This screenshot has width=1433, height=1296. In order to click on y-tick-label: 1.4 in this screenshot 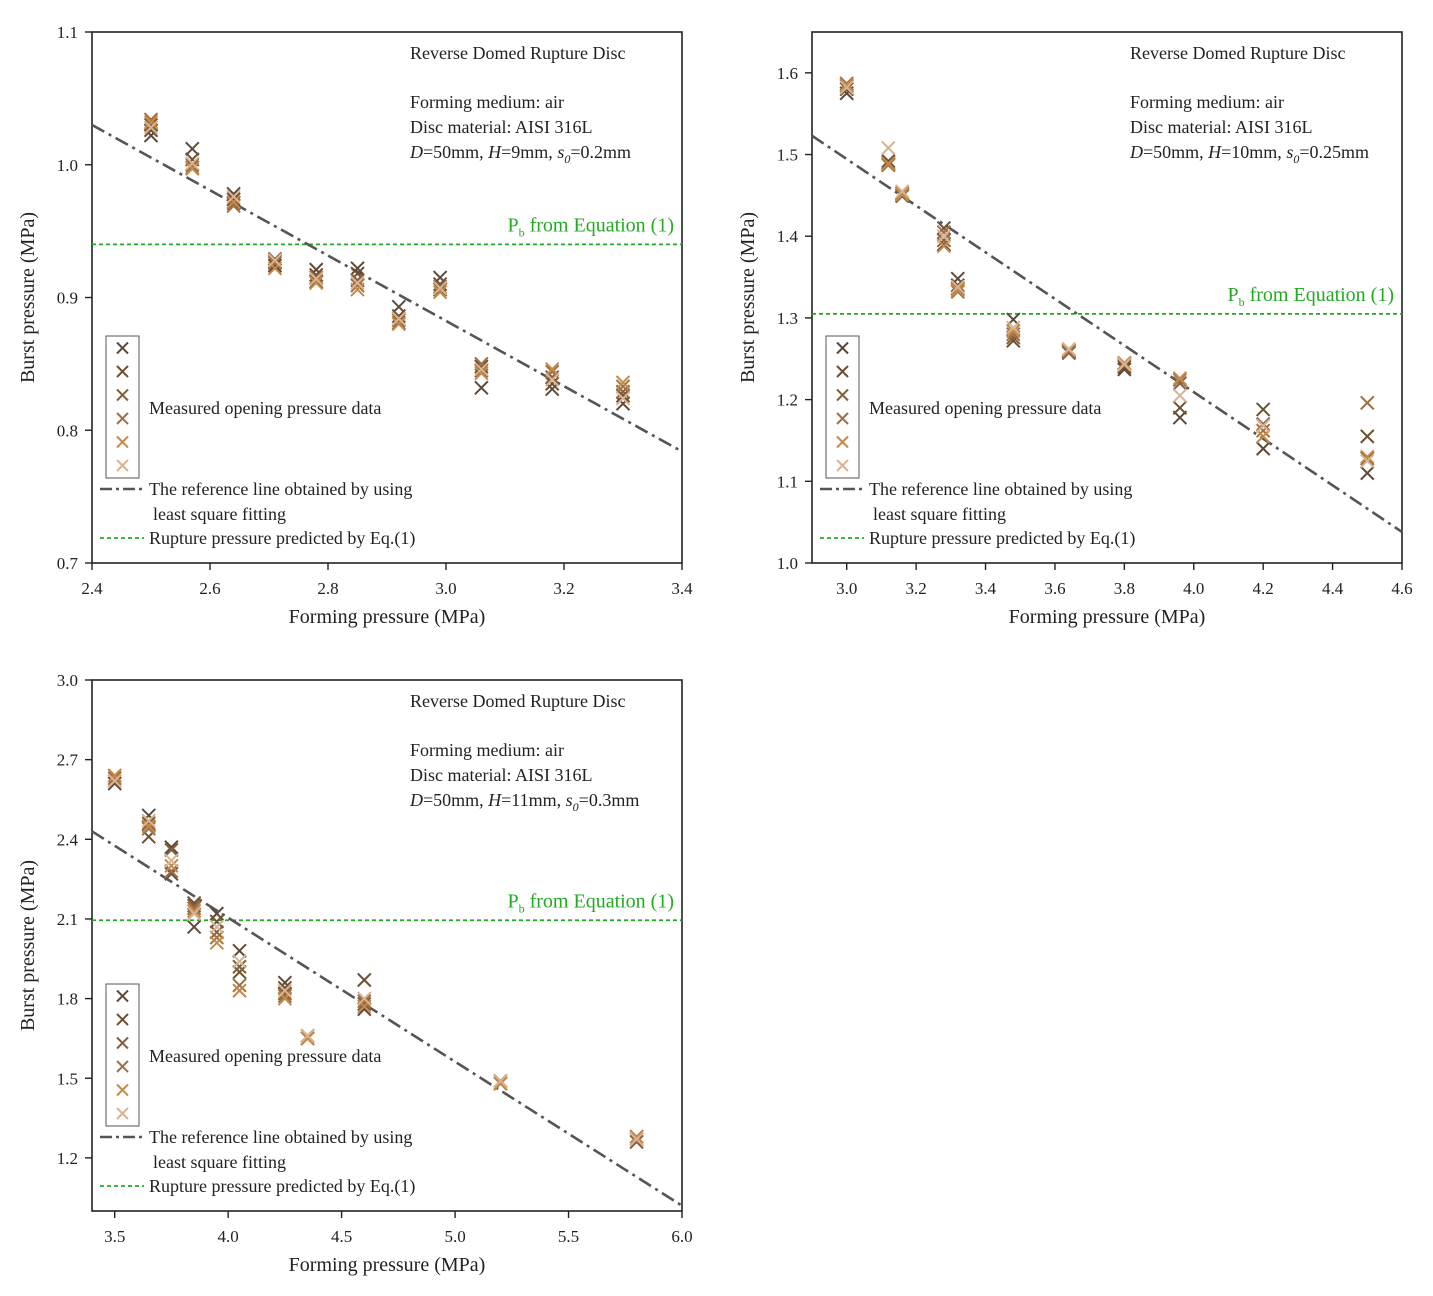, I will do `click(788, 236)`.